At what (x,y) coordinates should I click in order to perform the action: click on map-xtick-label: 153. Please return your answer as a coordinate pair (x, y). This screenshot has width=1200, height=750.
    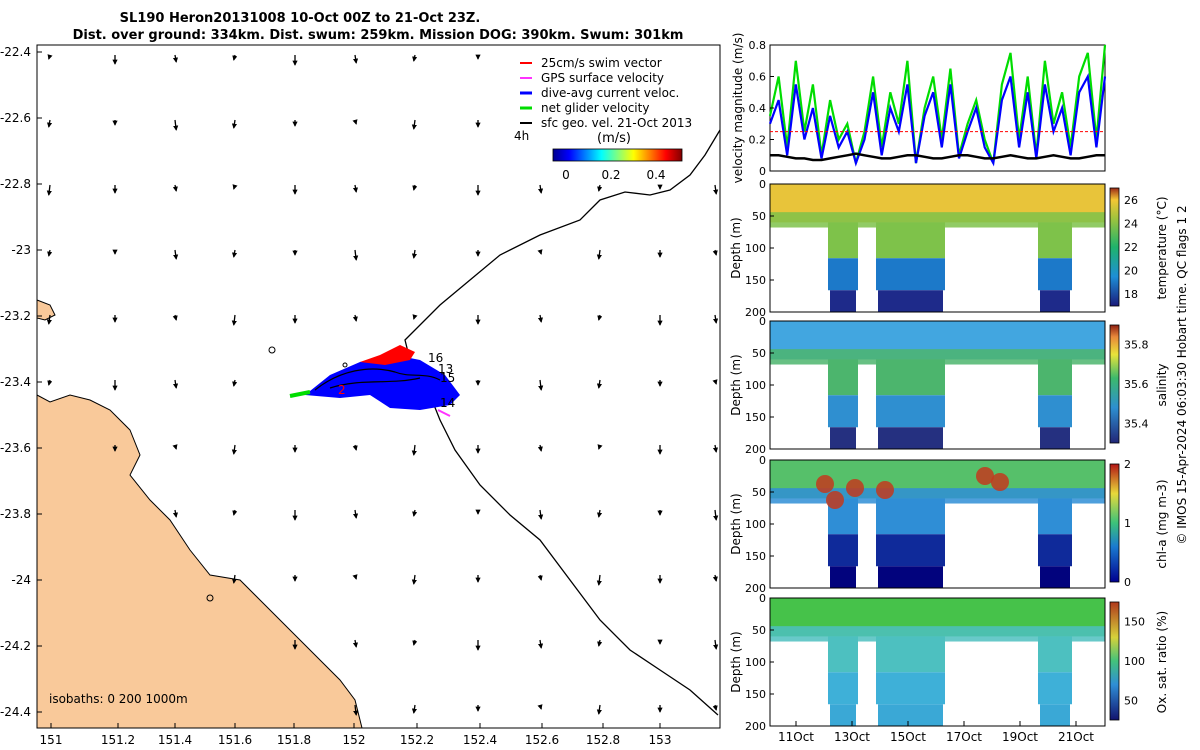
    Looking at the image, I should click on (660, 740).